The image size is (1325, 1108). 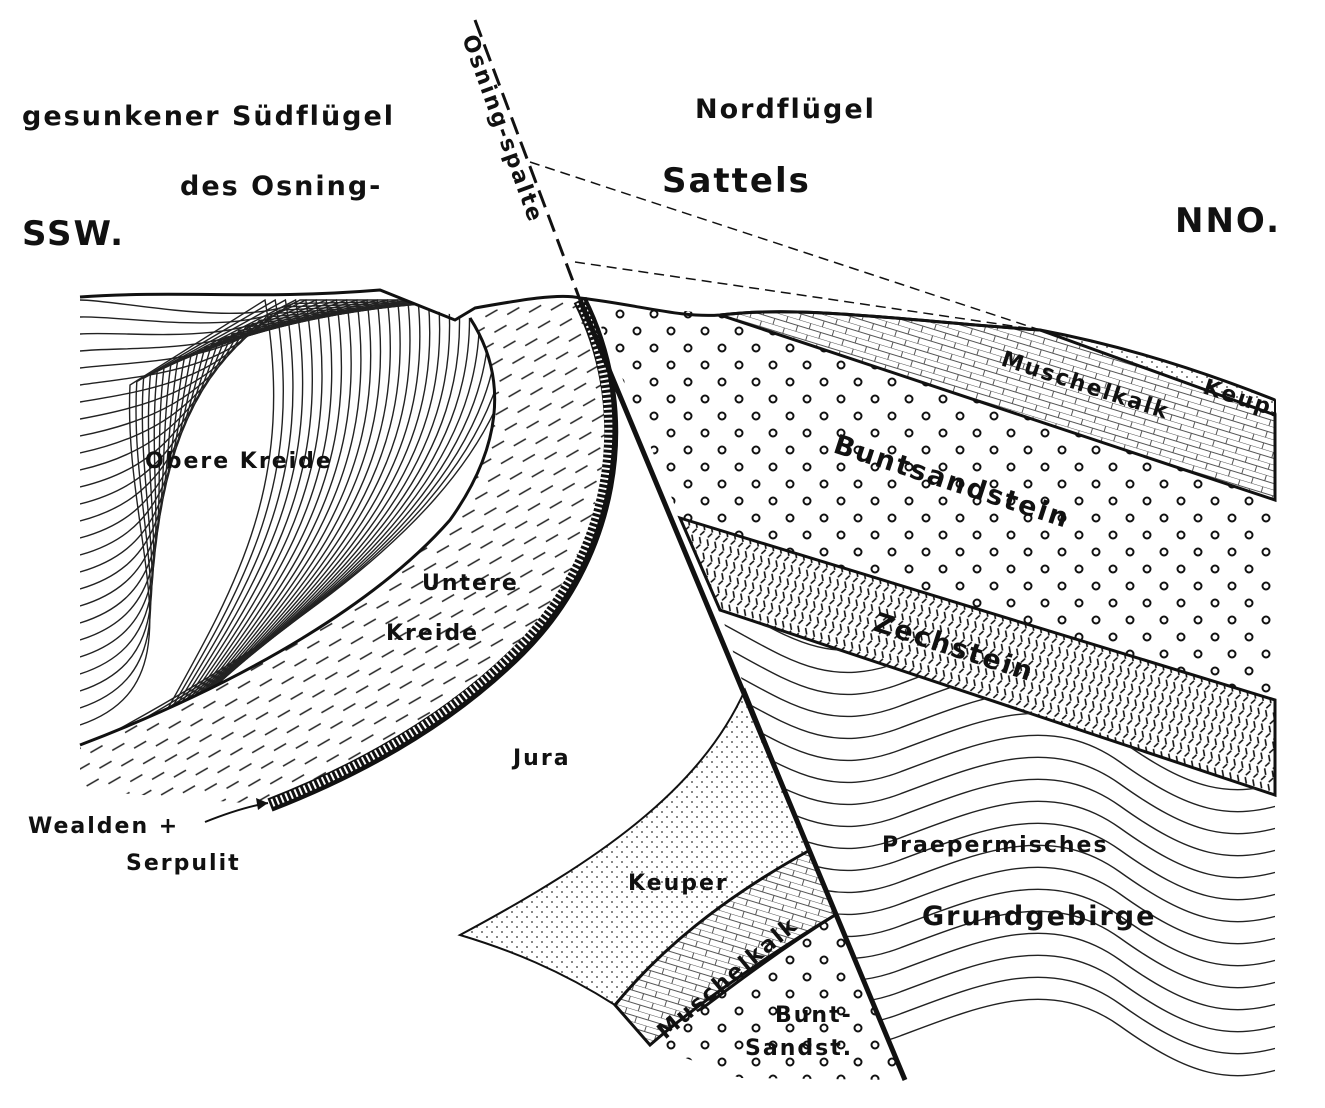 I want to click on label-bunt-south-1: Bunt-, so click(x=814, y=1015).